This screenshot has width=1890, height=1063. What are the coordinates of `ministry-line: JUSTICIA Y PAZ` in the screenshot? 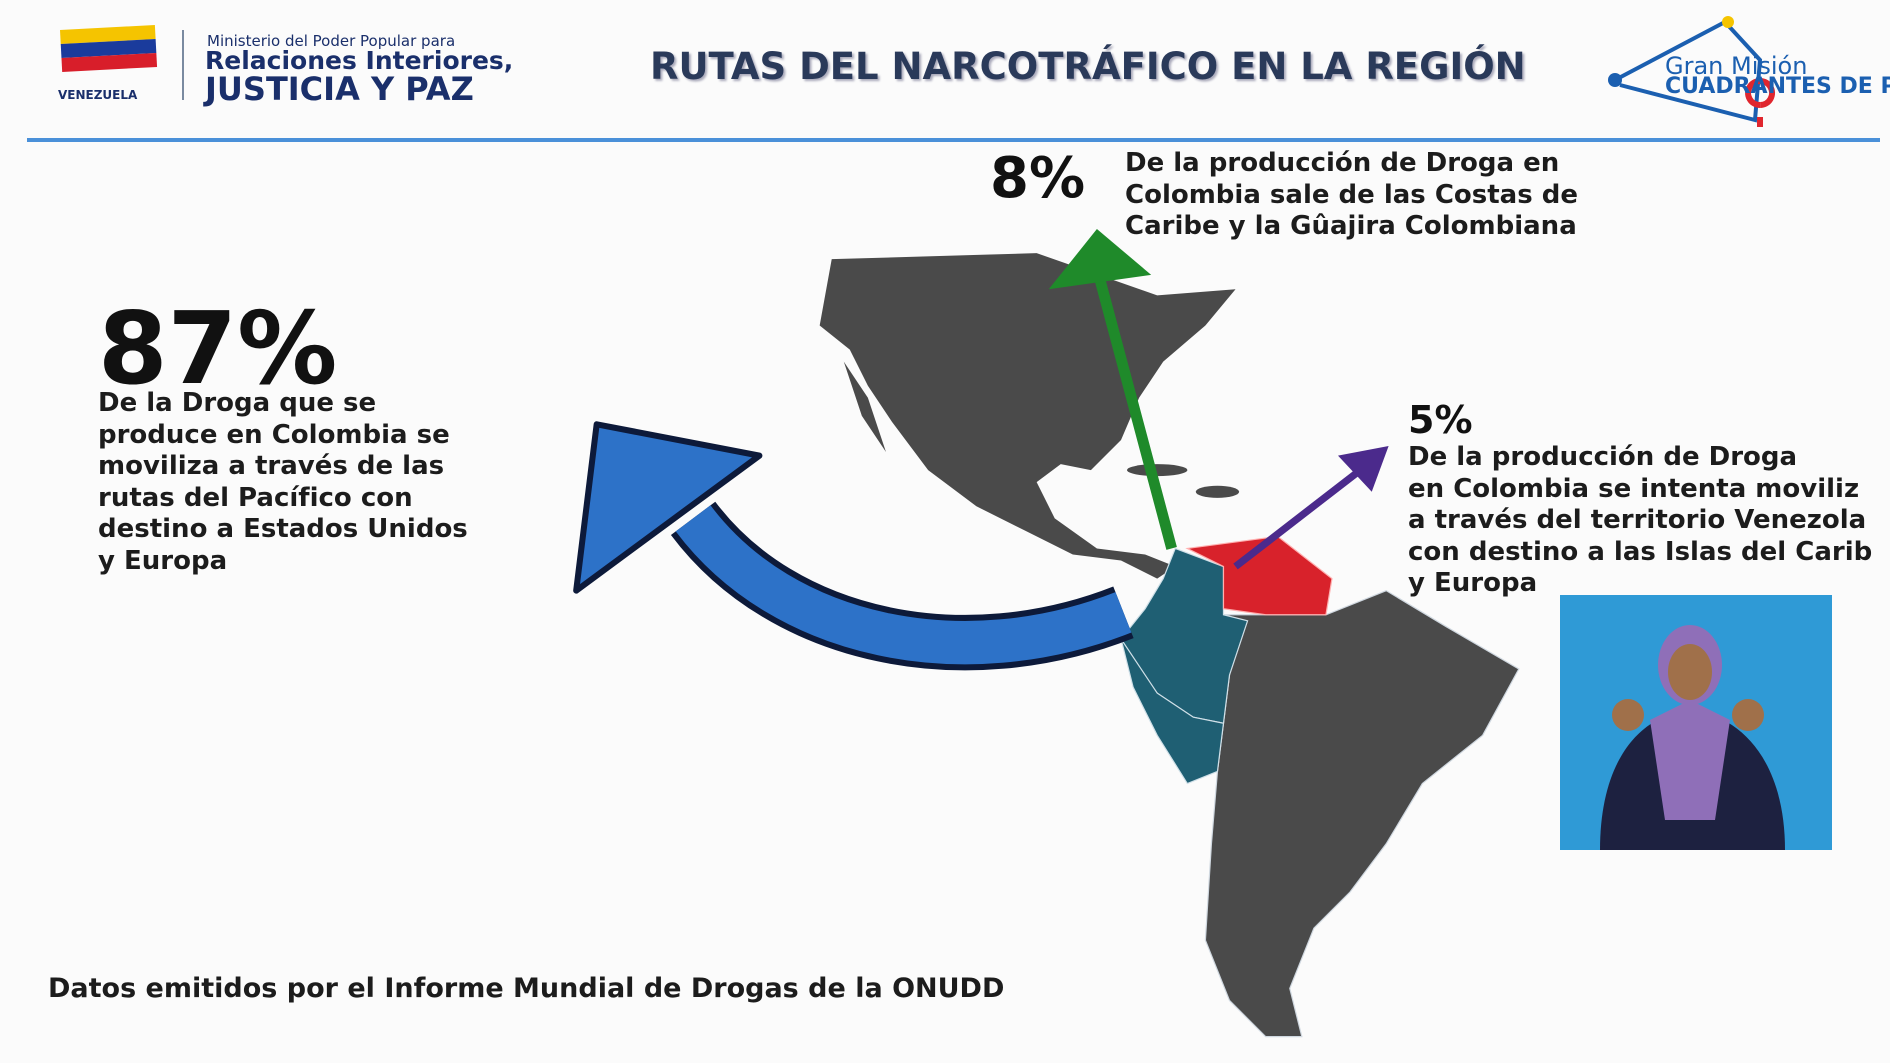 It's located at (339, 89).